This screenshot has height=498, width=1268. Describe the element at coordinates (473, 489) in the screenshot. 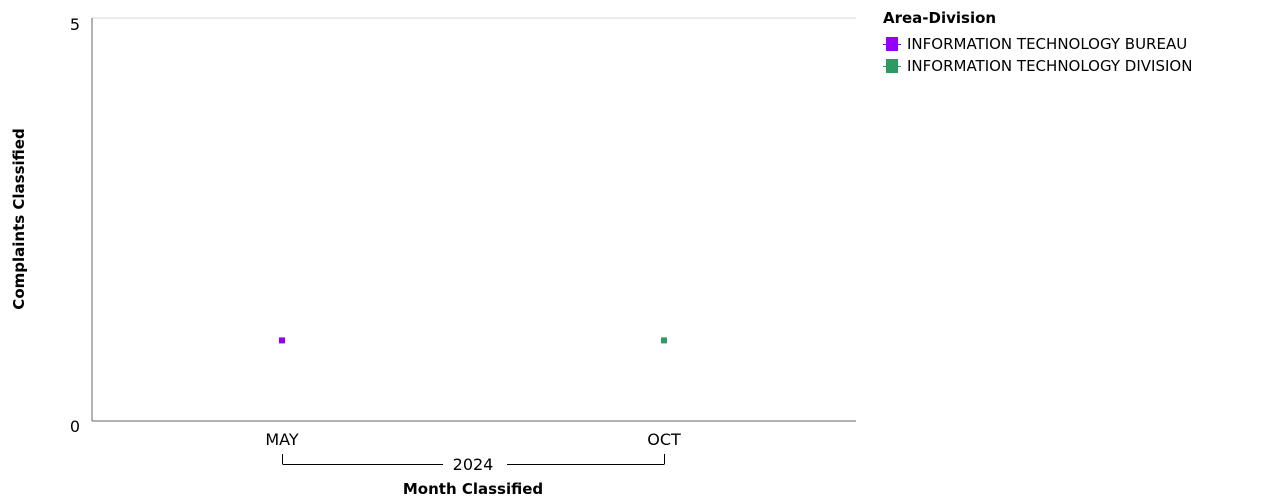

I see `x-axis-title: Month Classified` at that location.